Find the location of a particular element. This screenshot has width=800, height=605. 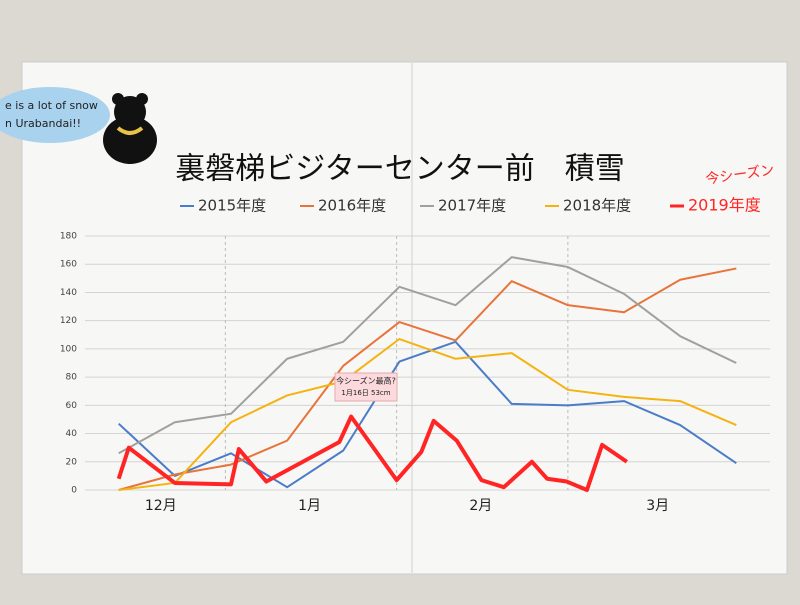

bubble-text: e is a lot of snow is located at coordinates (51, 105).